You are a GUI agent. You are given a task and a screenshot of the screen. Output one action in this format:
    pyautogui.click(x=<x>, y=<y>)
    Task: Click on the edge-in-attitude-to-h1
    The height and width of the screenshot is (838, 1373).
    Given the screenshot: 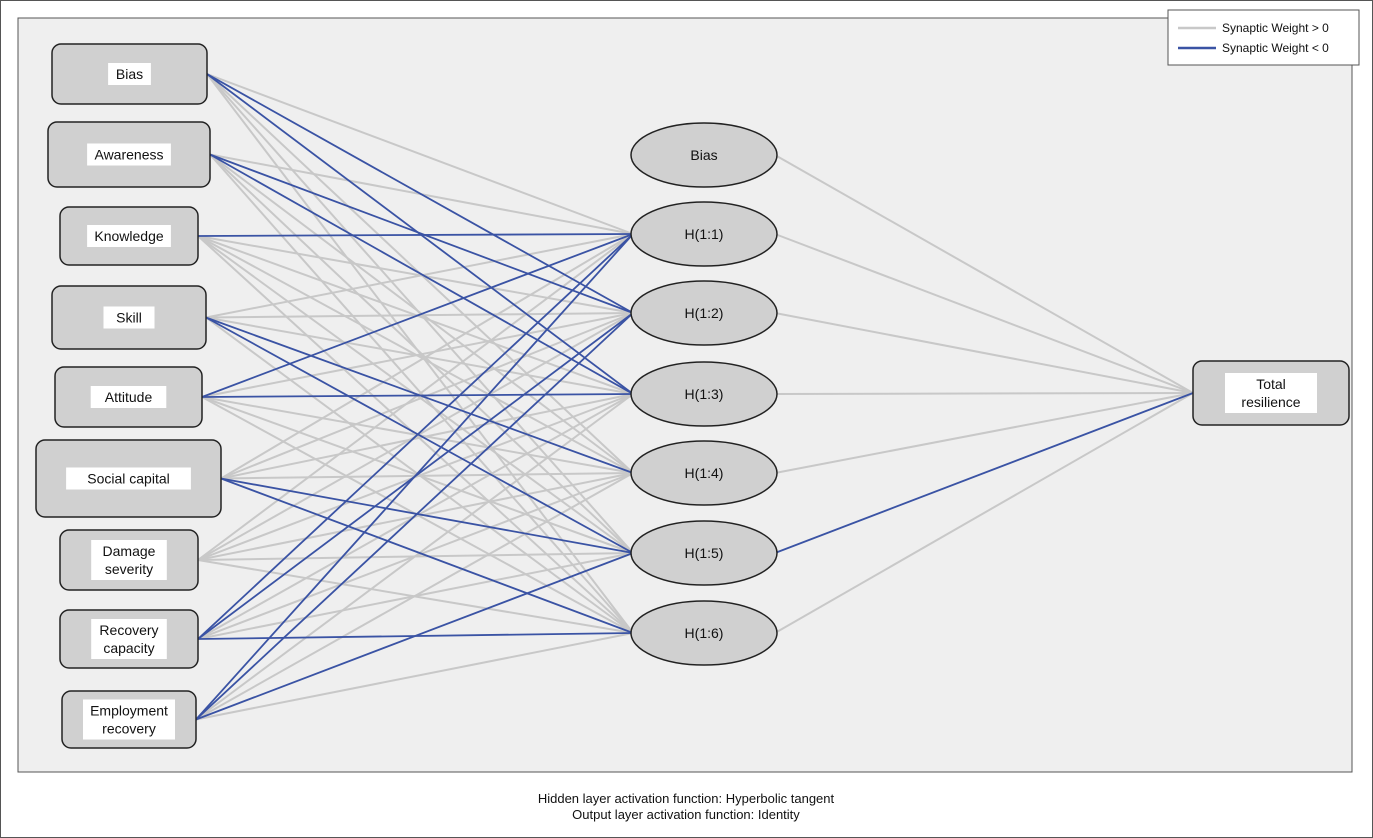 What is the action you would take?
    pyautogui.click(x=417, y=315)
    